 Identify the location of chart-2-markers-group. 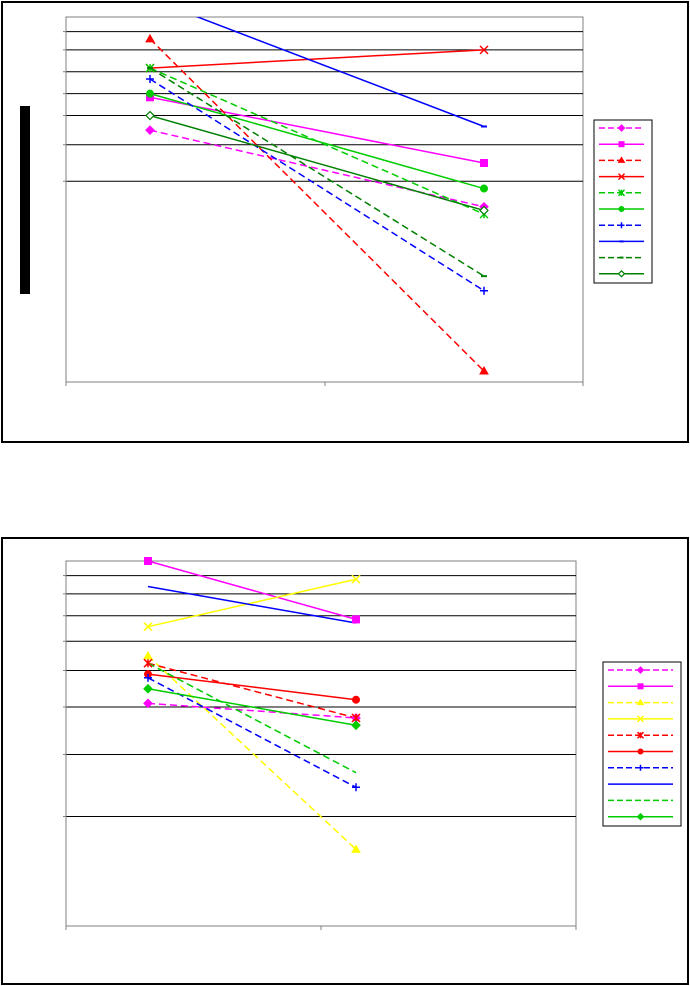
(252, 705).